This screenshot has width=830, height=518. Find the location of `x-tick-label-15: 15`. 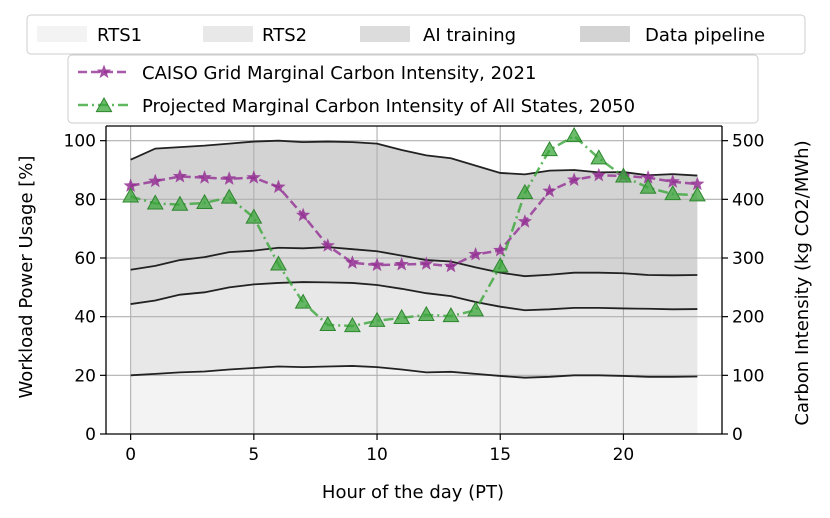

x-tick-label-15: 15 is located at coordinates (500, 455).